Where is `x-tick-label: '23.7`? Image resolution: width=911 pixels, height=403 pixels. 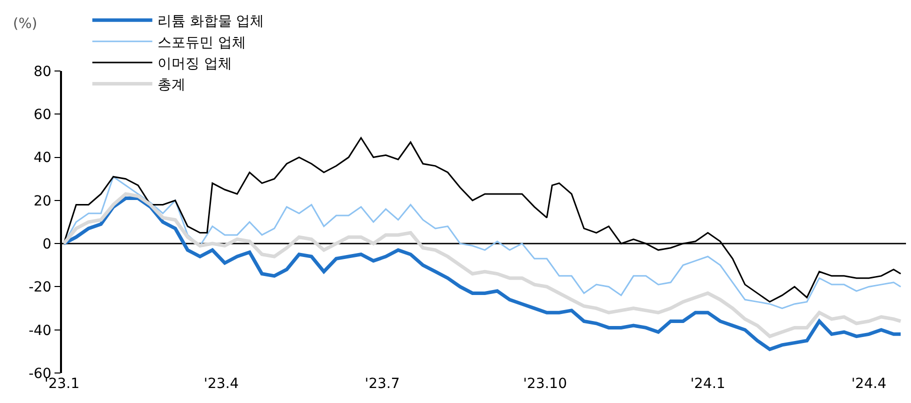
x-tick-label: '23.7 is located at coordinates (382, 384).